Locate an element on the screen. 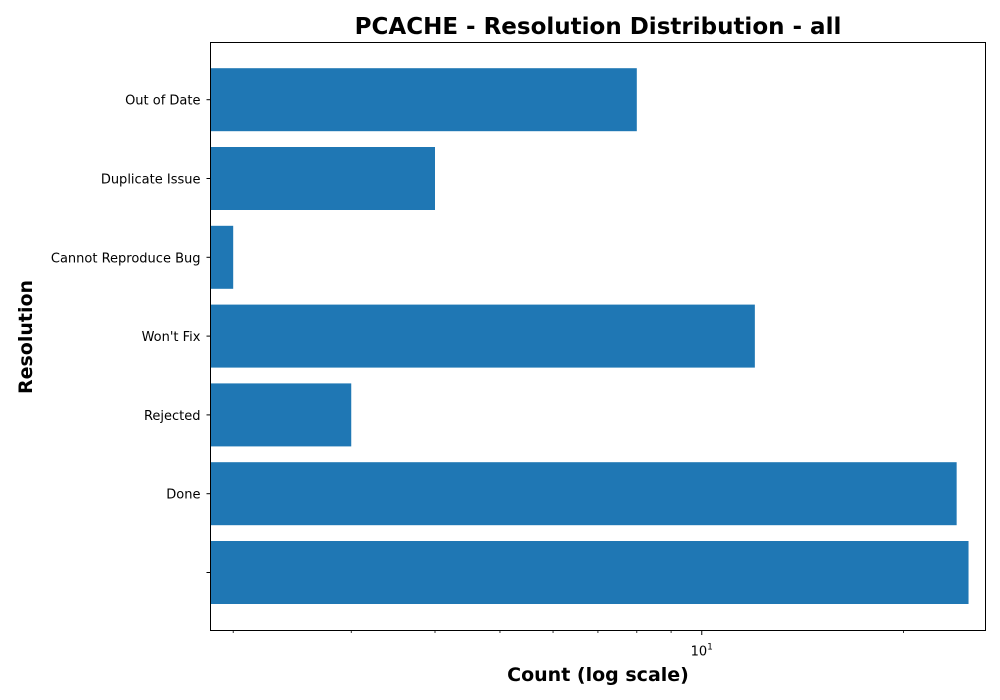 Image resolution: width=1000 pixels, height=700 pixels. bar-cannot-reproduce-bug is located at coordinates (222, 257).